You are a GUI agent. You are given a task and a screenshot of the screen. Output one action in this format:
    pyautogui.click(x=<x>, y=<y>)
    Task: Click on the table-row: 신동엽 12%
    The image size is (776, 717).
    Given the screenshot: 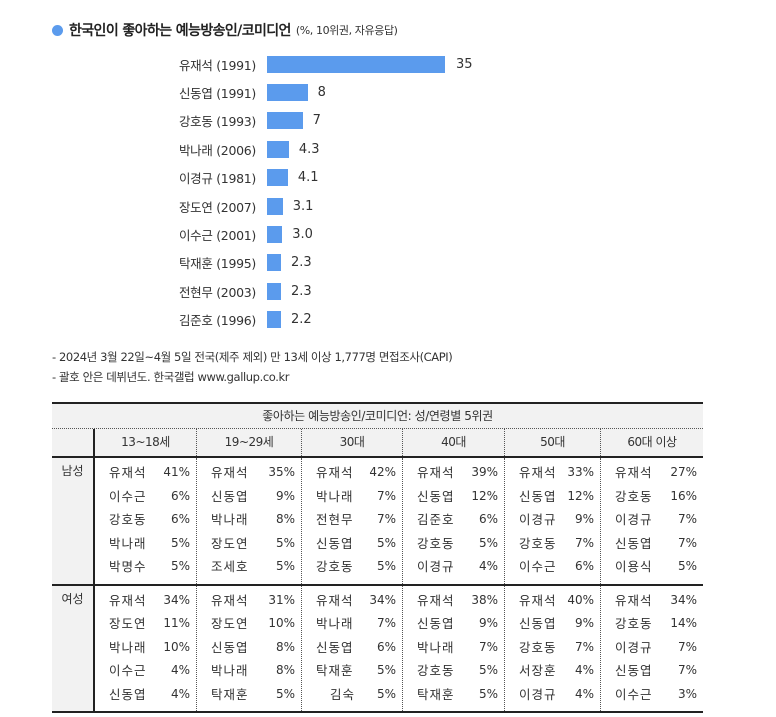 What is the action you would take?
    pyautogui.click(x=453, y=497)
    